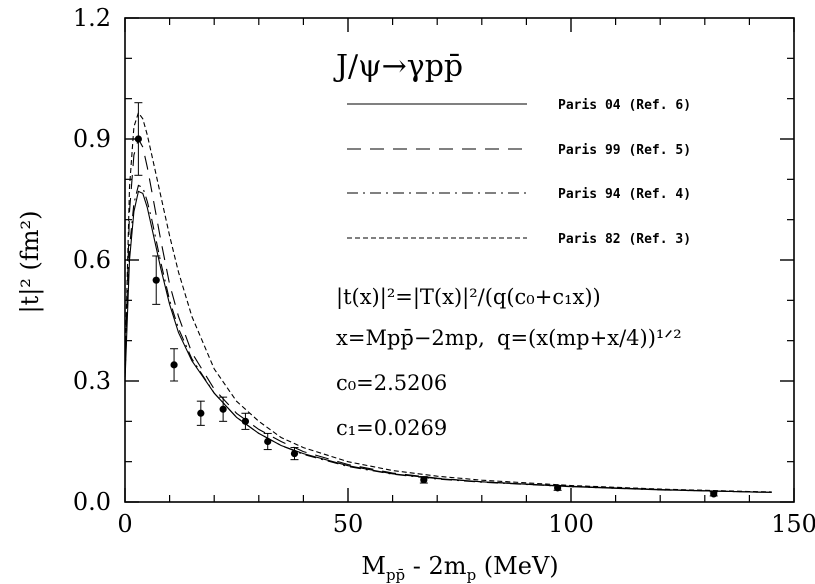 The width and height of the screenshot is (815, 584). What do you see at coordinates (793, 524) in the screenshot?
I see `x-tick-label: 150` at bounding box center [793, 524].